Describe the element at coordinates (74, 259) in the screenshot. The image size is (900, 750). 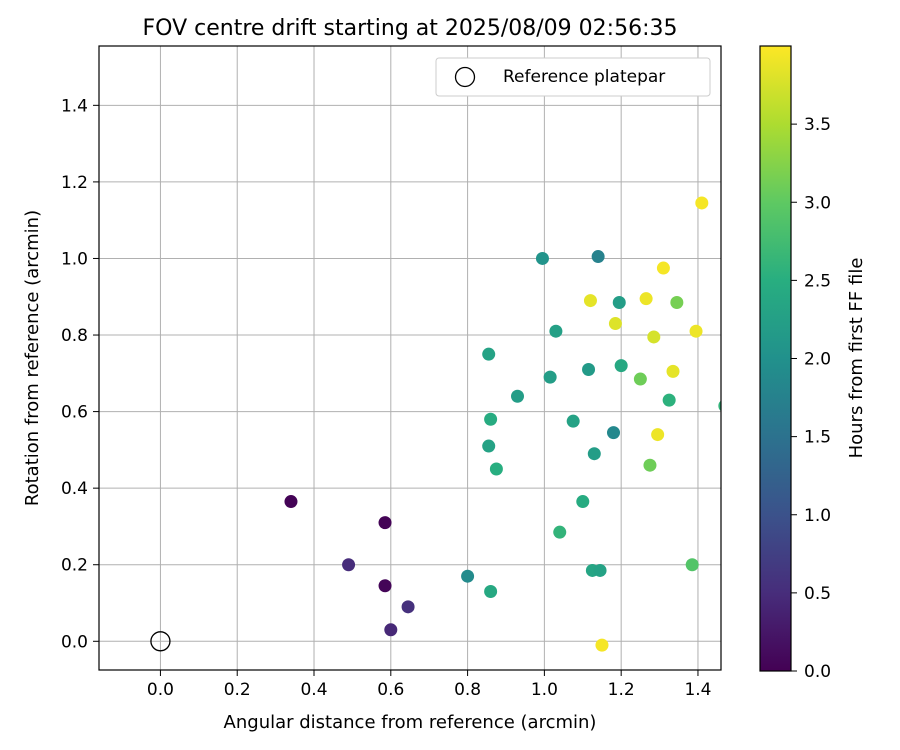
I see `y-tick-label: 1.0` at that location.